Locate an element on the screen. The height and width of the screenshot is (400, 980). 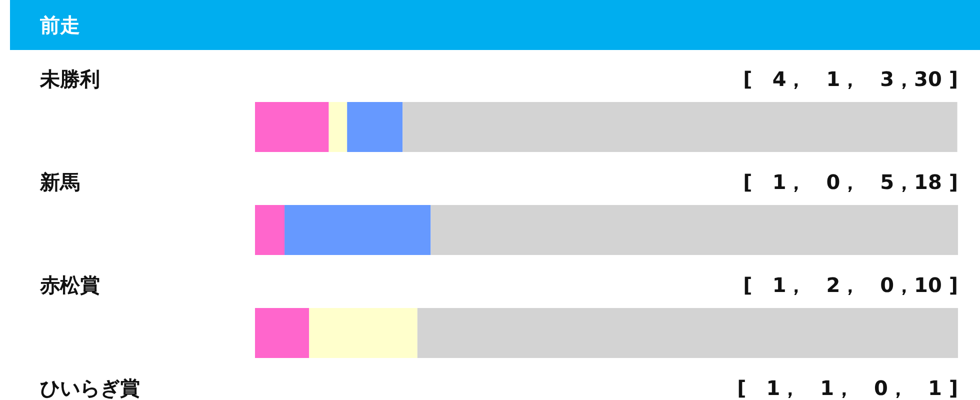
text: 前走 is located at coordinates (59, 25).